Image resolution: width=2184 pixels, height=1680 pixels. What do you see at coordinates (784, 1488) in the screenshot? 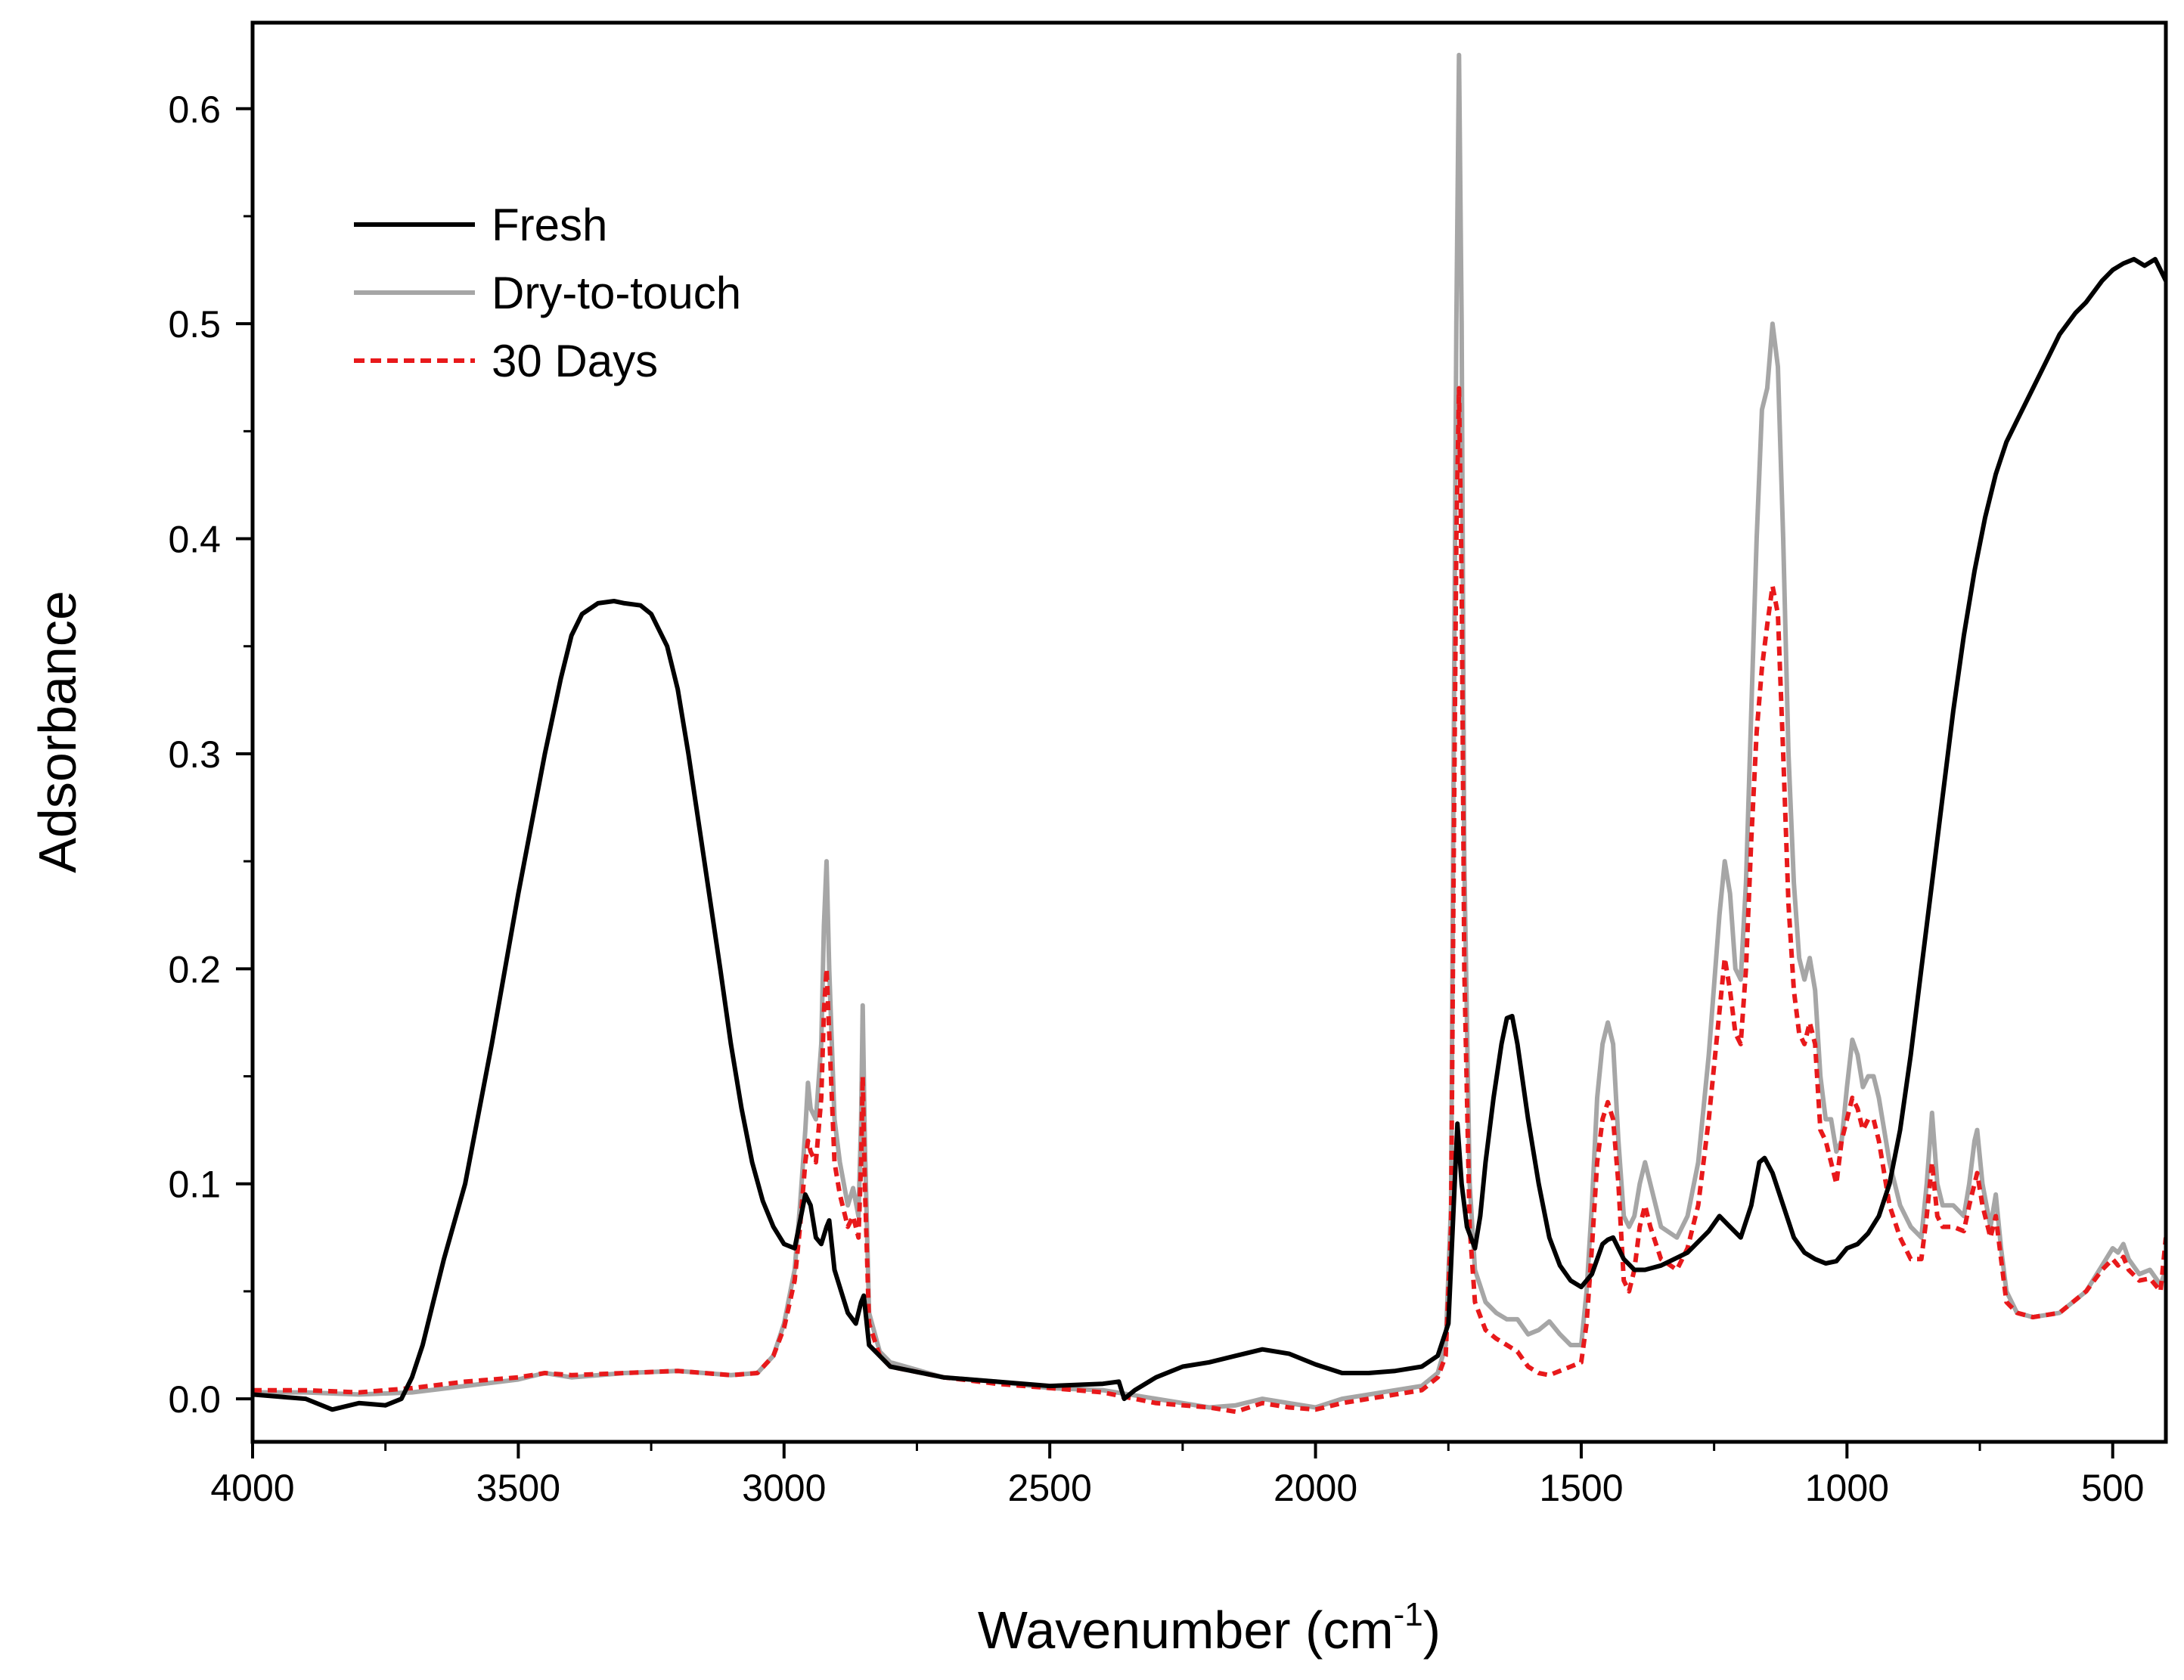
I see `x-tick-label-3000: 3000` at bounding box center [784, 1488].